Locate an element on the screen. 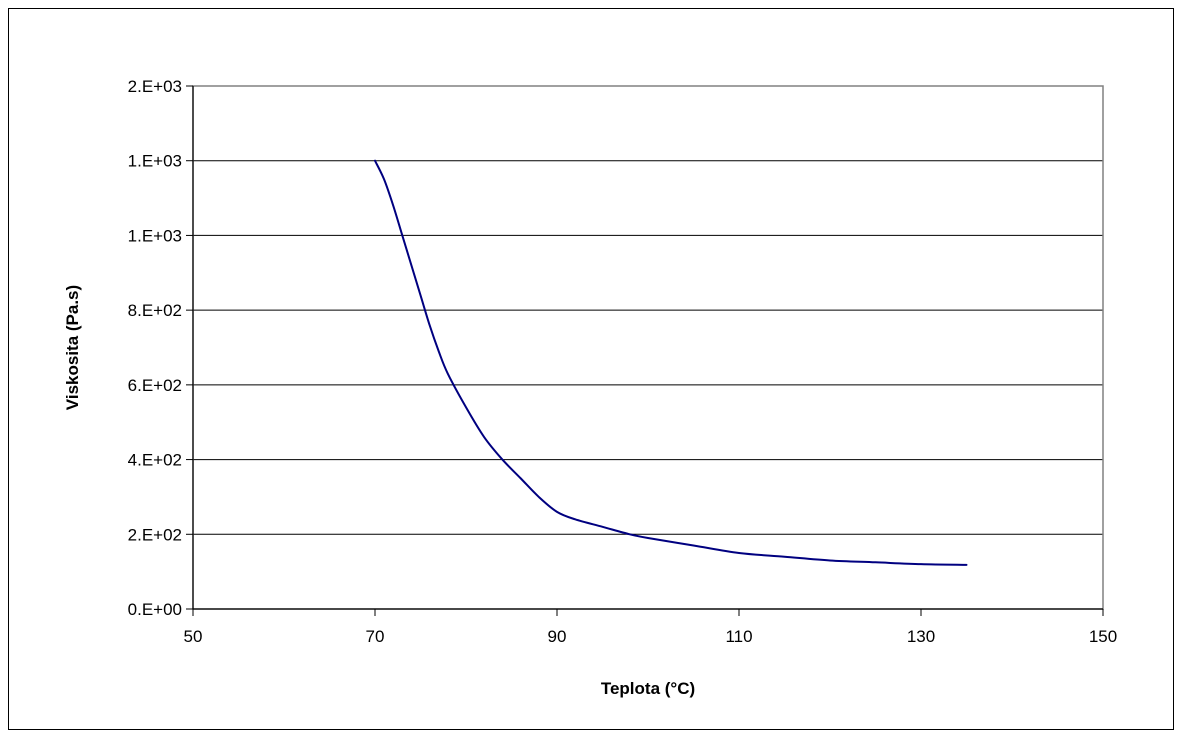 Image resolution: width=1184 pixels, height=740 pixels. x-tick-label: 70 is located at coordinates (375, 636).